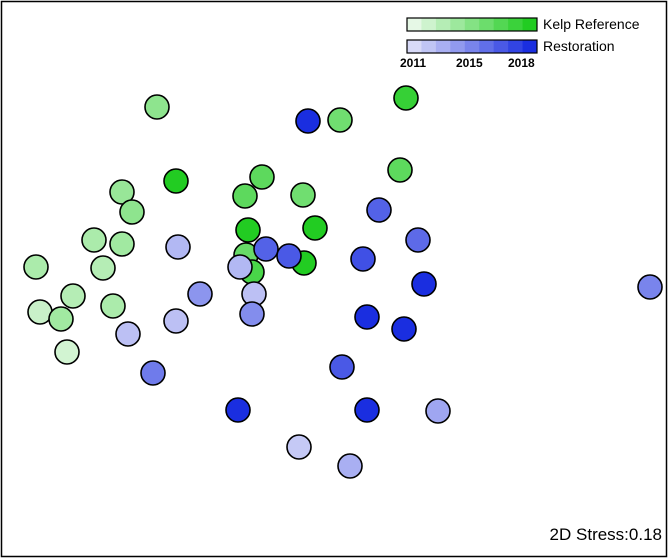 The image size is (668, 558). What do you see at coordinates (521, 63) in the screenshot?
I see `legend-tick-2018: 2018` at bounding box center [521, 63].